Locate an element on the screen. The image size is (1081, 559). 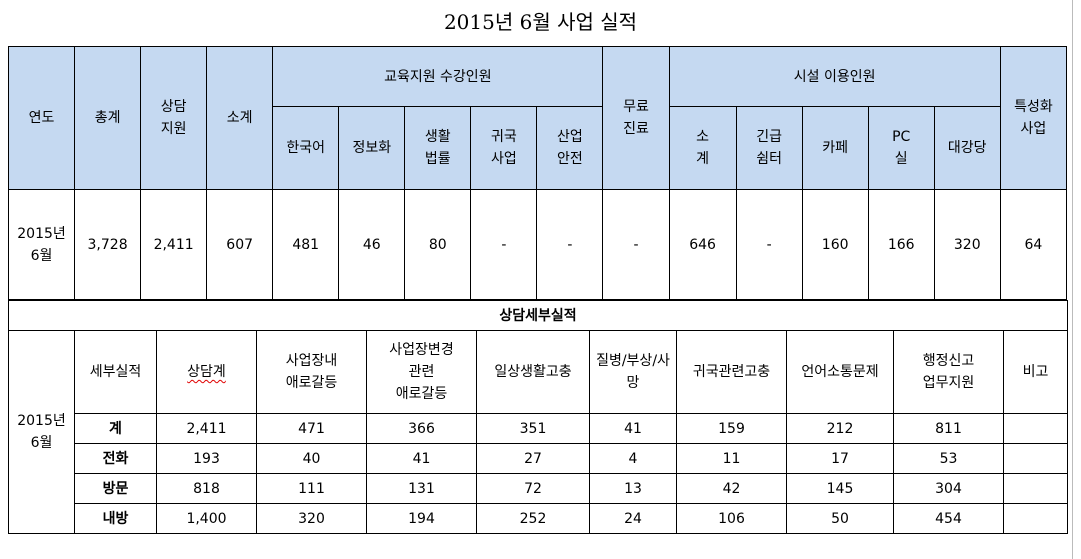
cell-report: 304 is located at coordinates (948, 488).